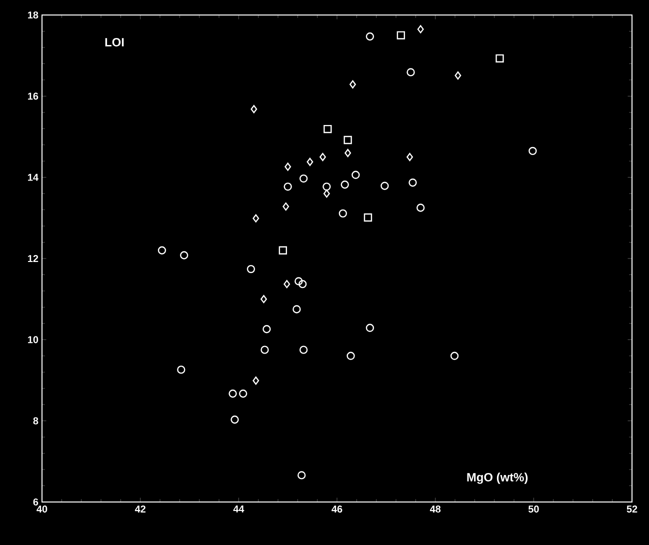 The width and height of the screenshot is (649, 545). Describe the element at coordinates (114, 42) in the screenshot. I see `y-axis-title: LOI` at that location.